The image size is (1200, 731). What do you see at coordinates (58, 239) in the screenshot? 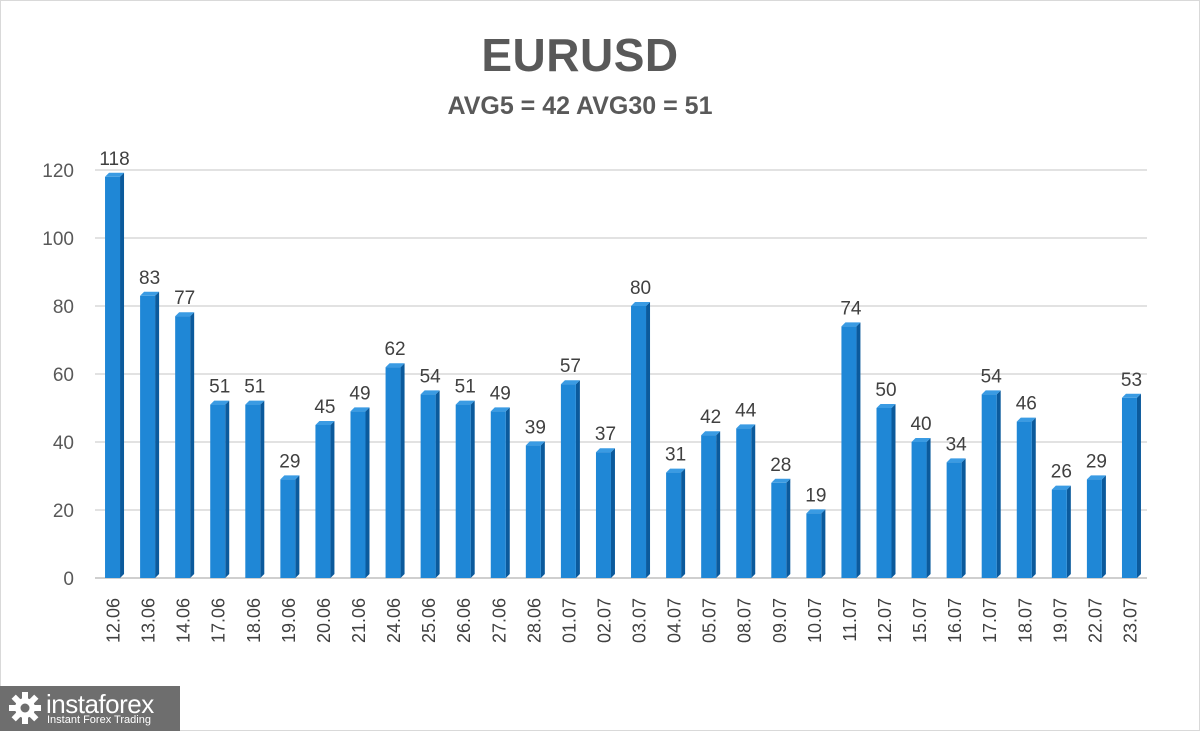
I see `y-tick-label: 100` at bounding box center [58, 239].